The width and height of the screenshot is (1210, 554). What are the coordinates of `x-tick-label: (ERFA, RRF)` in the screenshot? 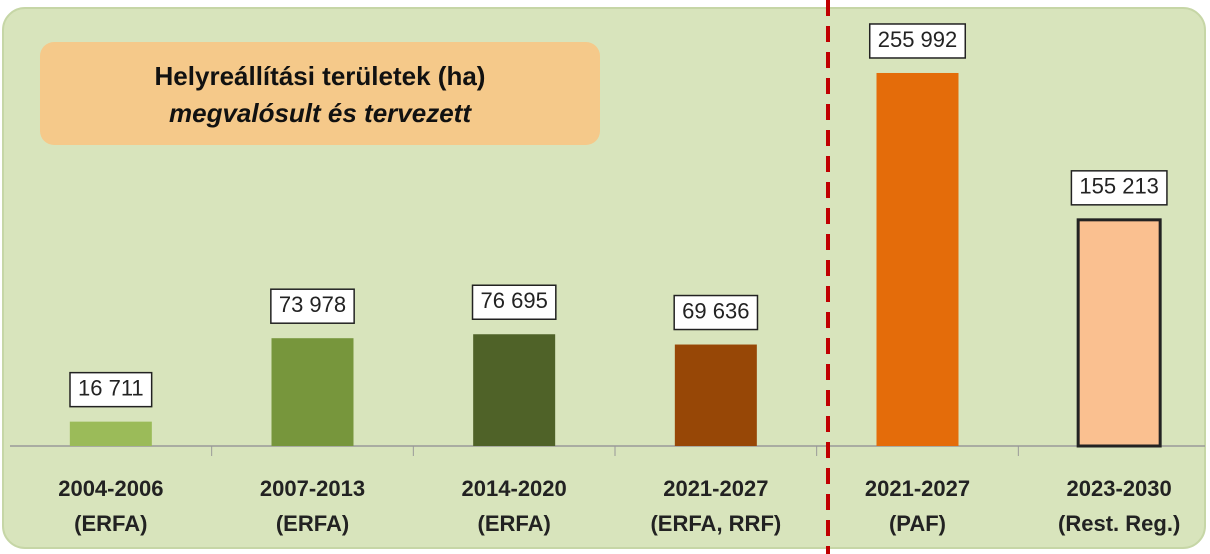 It's located at (715, 523).